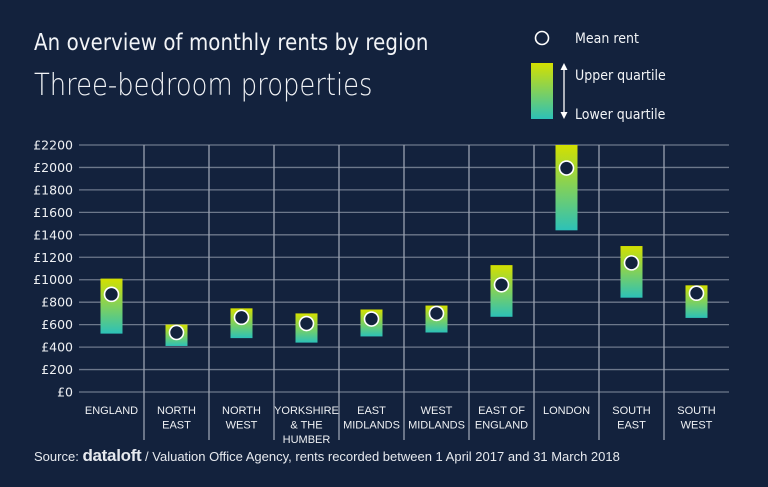 This screenshot has height=487, width=768. Describe the element at coordinates (57, 324) in the screenshot. I see `y-tick-label: £600` at that location.